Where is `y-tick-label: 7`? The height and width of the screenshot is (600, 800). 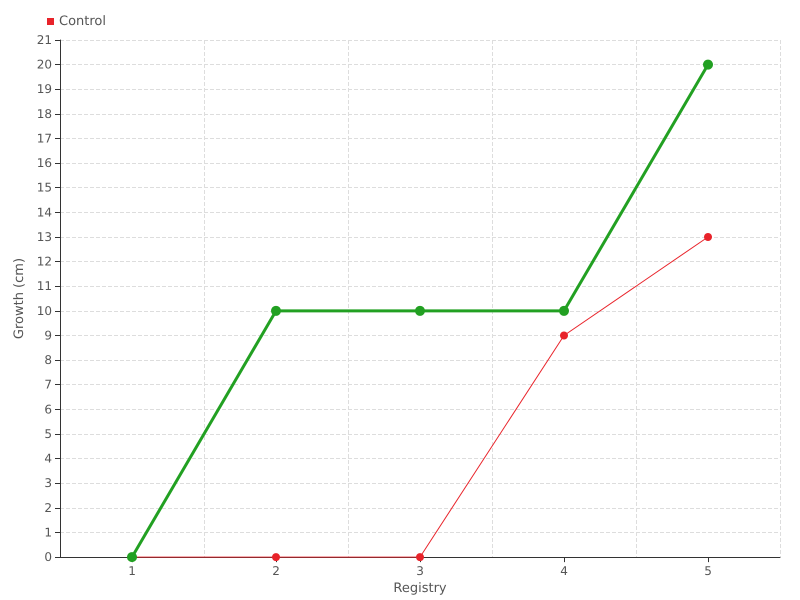 y-tick-label: 7 is located at coordinates (48, 385).